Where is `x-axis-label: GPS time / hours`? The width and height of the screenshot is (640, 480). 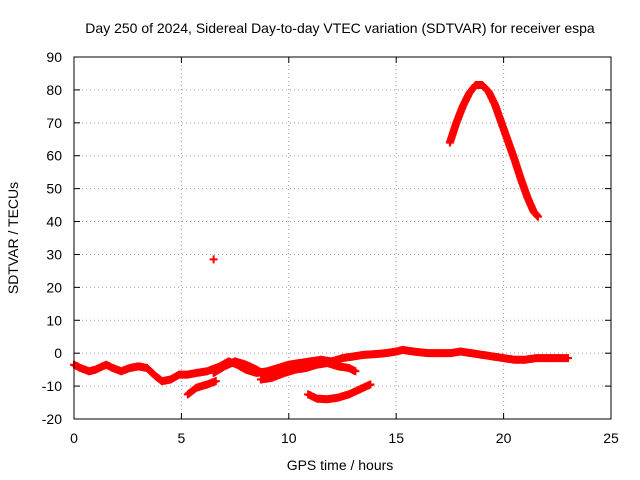
x-axis-label: GPS time / hours is located at coordinates (340, 465).